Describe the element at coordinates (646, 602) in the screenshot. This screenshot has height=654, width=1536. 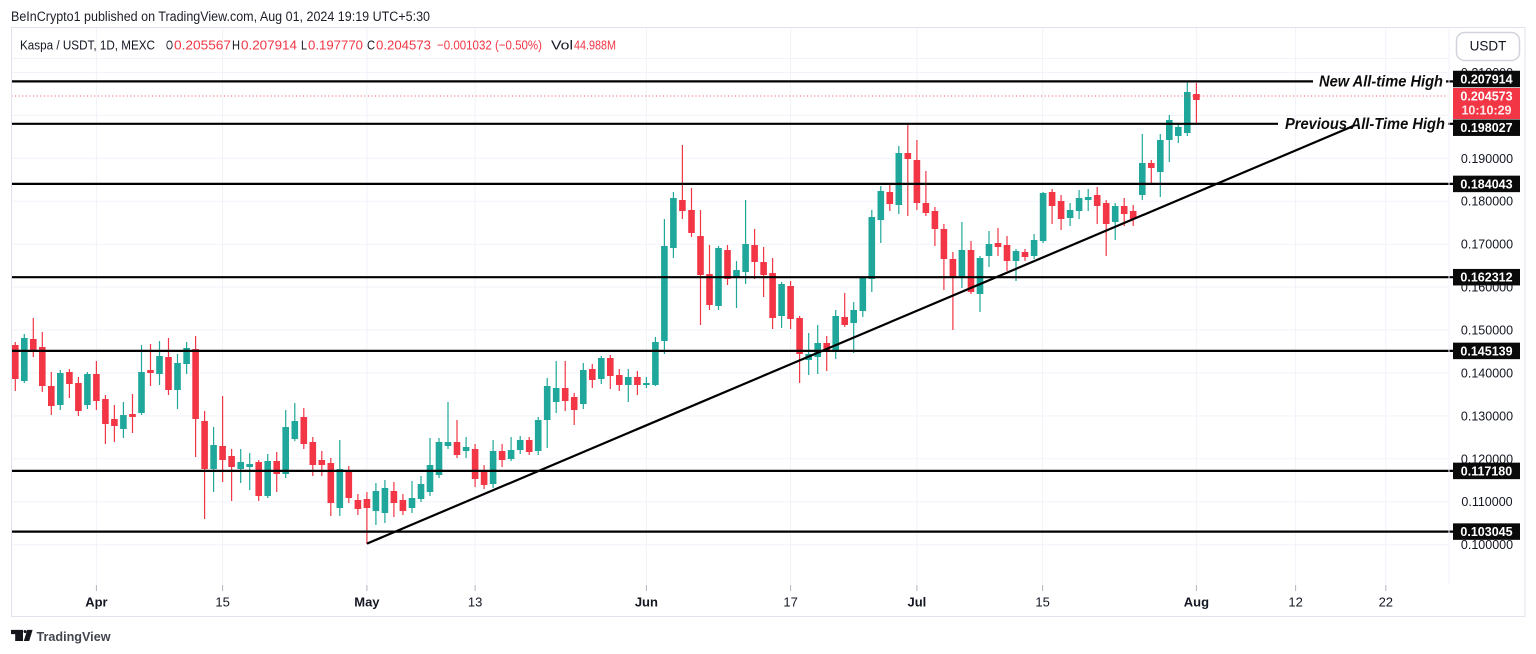
I see `svg-text: Jun` at that location.